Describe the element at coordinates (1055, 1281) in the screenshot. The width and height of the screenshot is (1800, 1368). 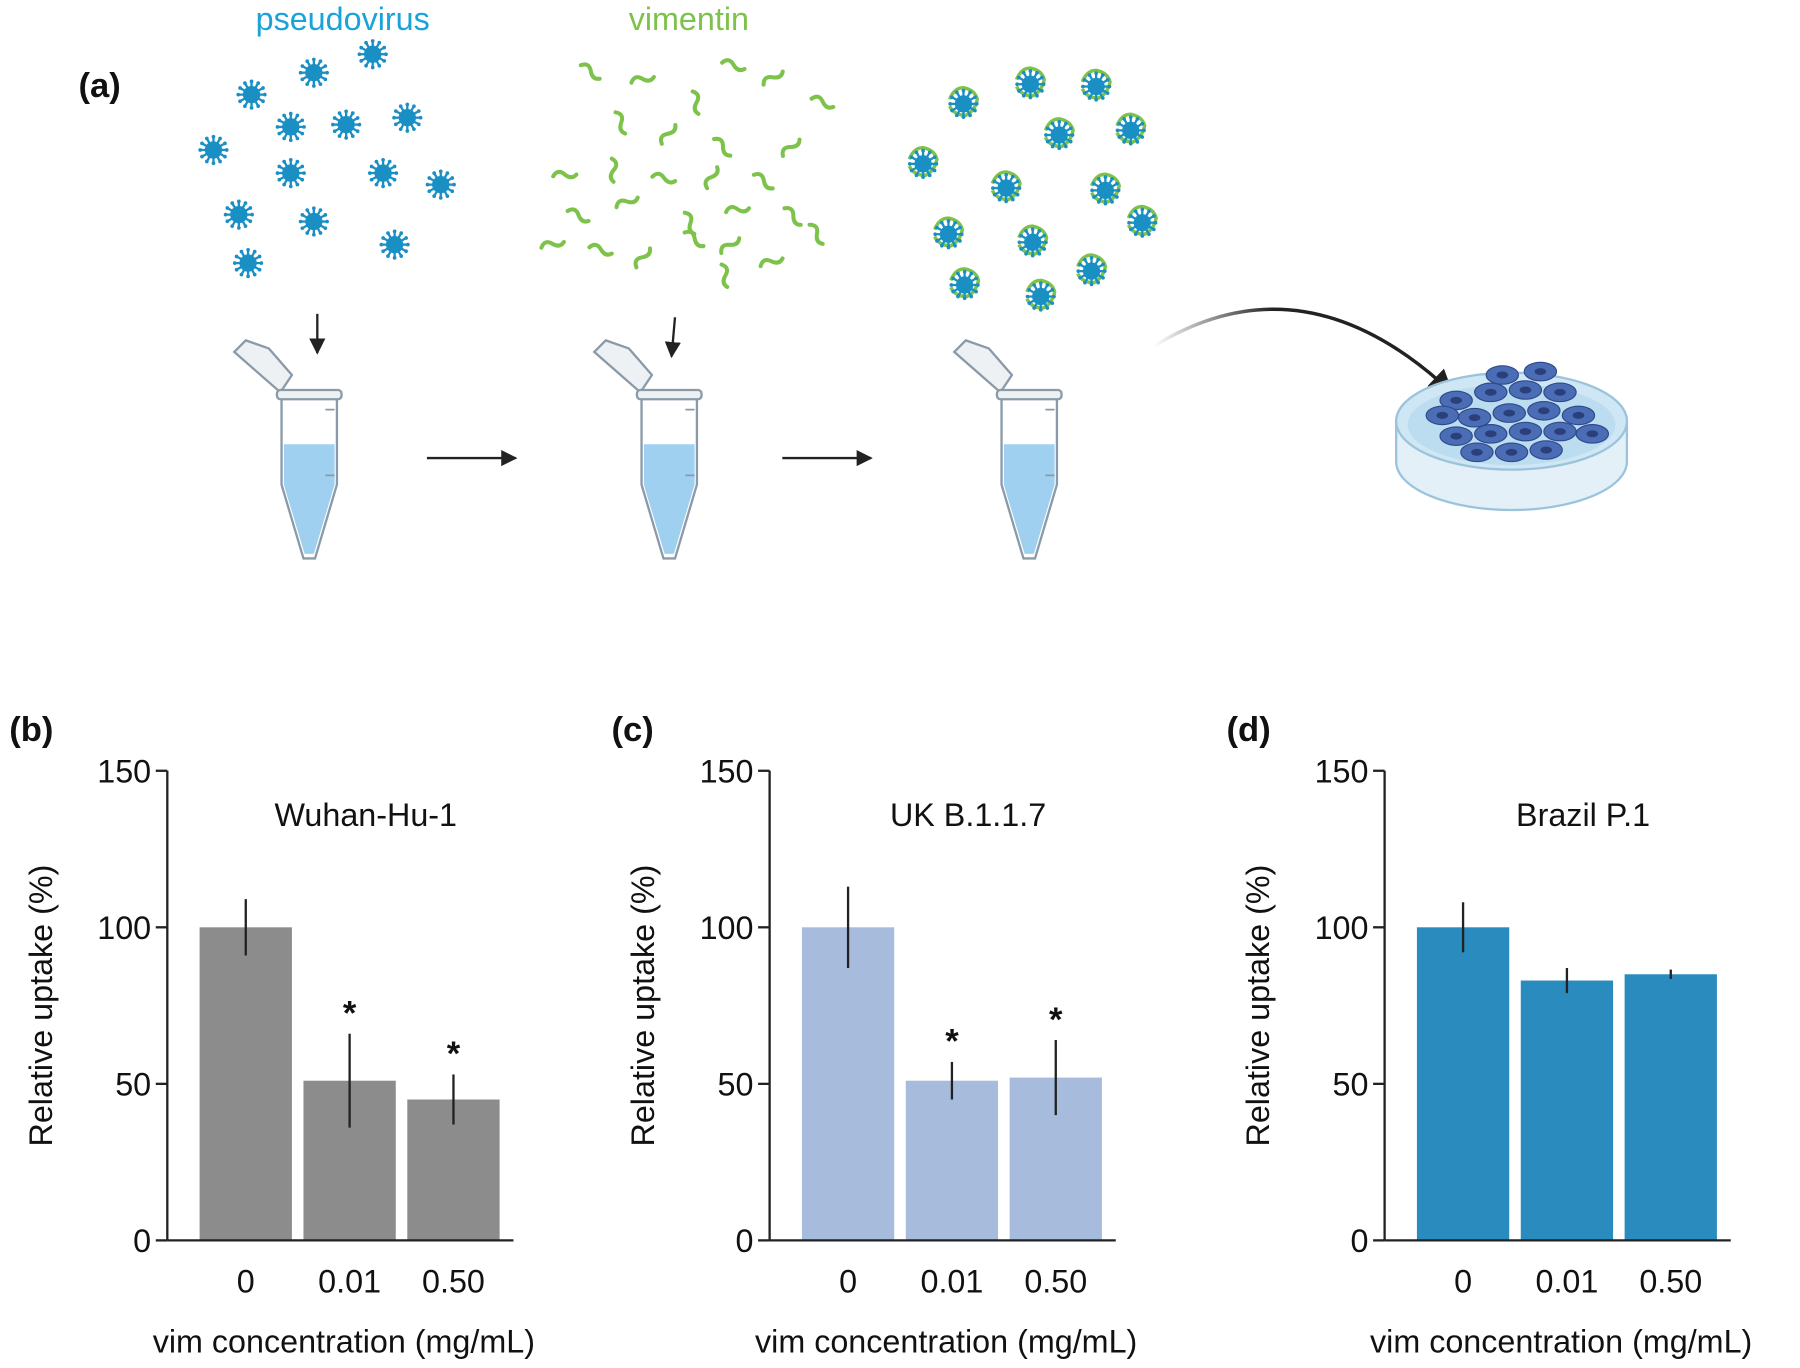
I see `x-tick-label: 0.50` at that location.